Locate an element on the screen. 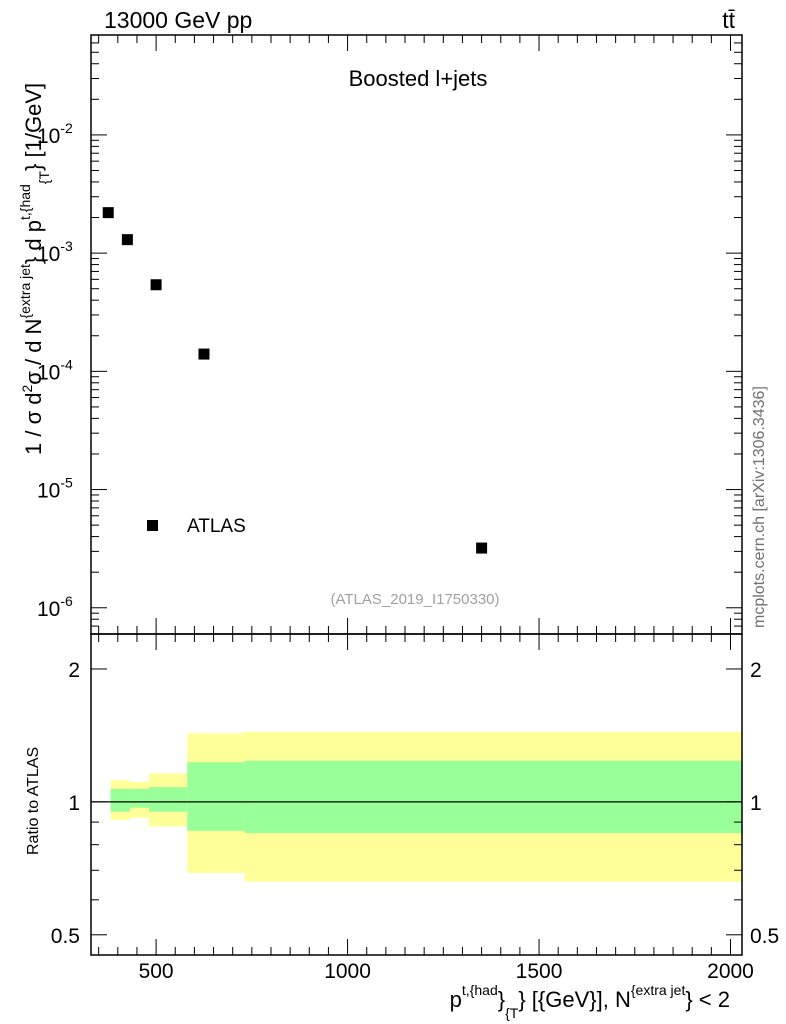  energy-label: 13000 GeV pp is located at coordinates (178, 20).